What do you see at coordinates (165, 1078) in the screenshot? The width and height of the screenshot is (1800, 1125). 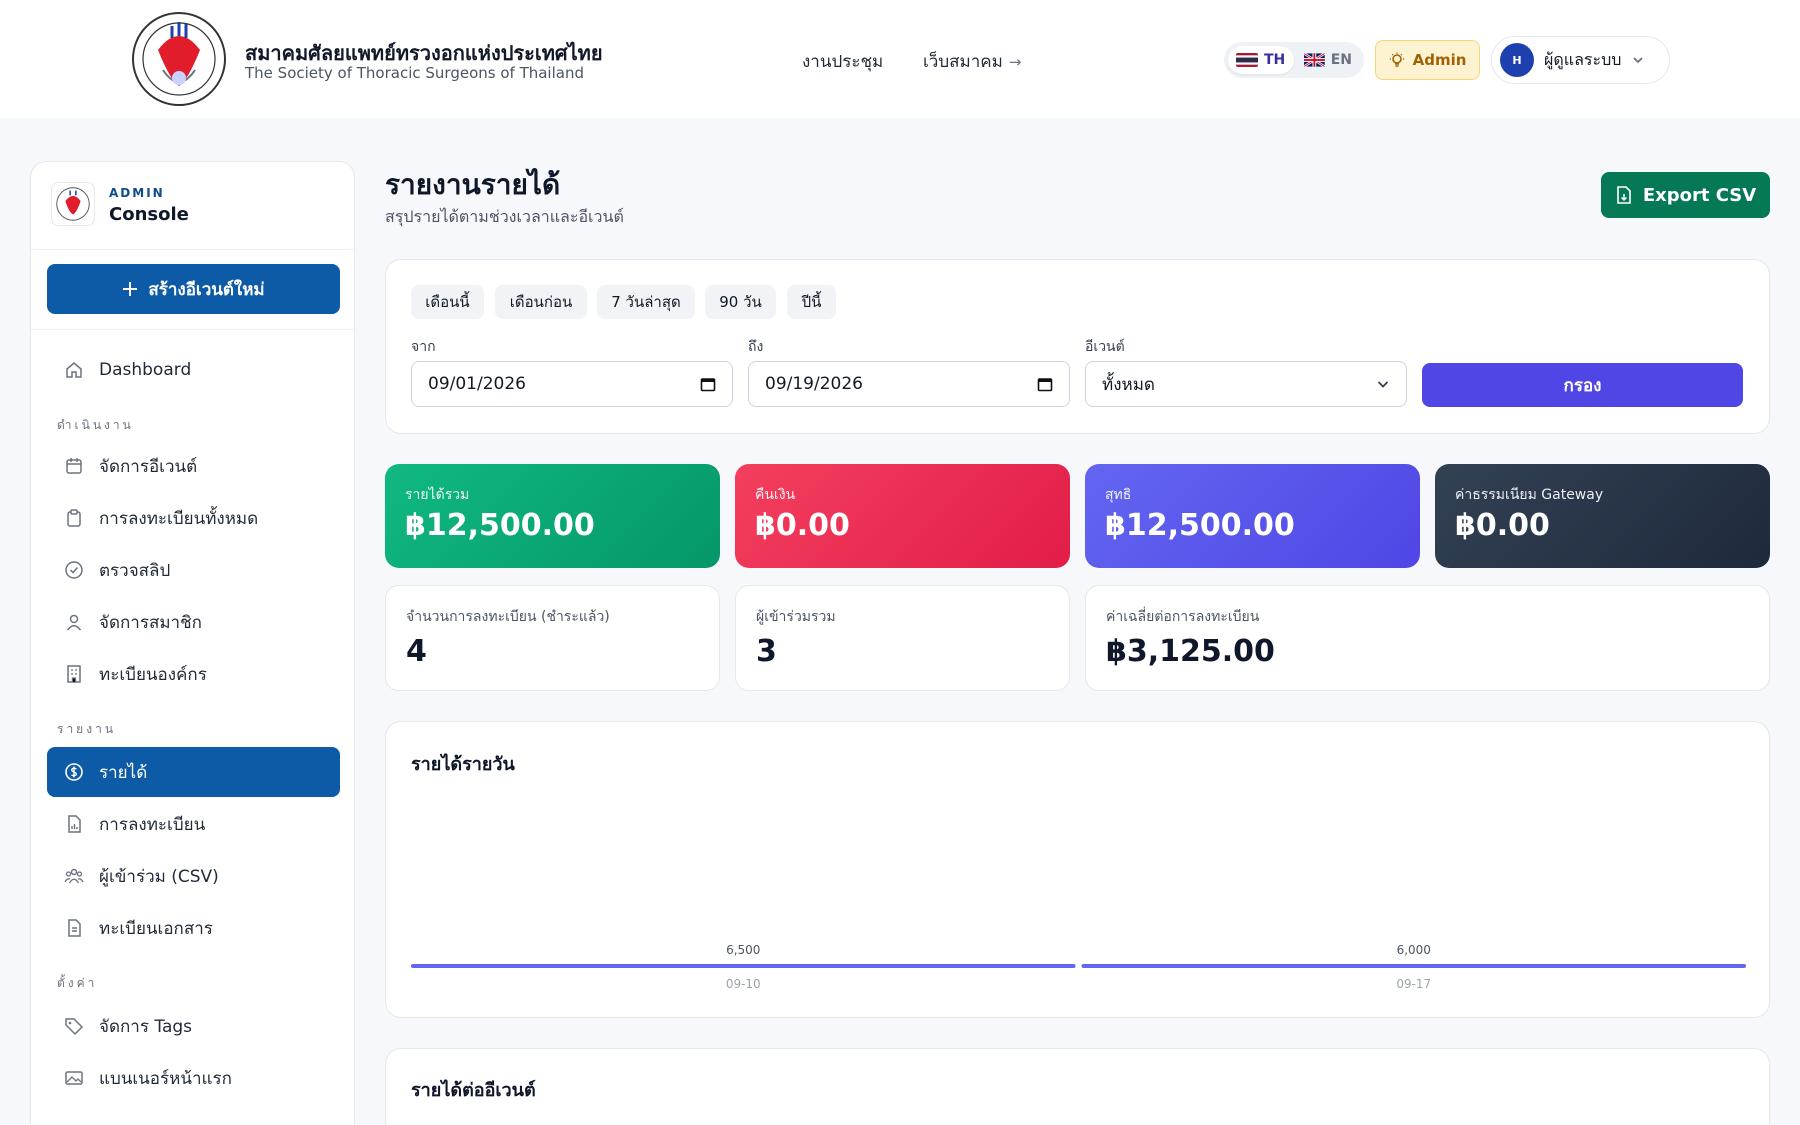 I see `sidebar-item-label: แบนเนอร์หน้าแรก` at bounding box center [165, 1078].